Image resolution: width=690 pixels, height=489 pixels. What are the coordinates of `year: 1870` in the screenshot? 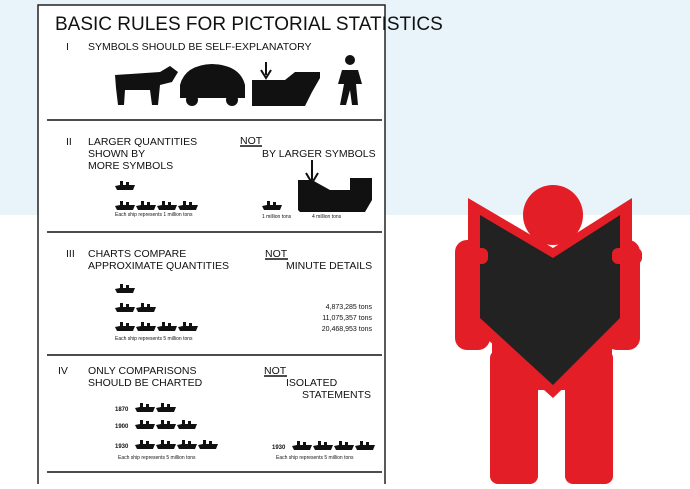 It's located at (122, 410).